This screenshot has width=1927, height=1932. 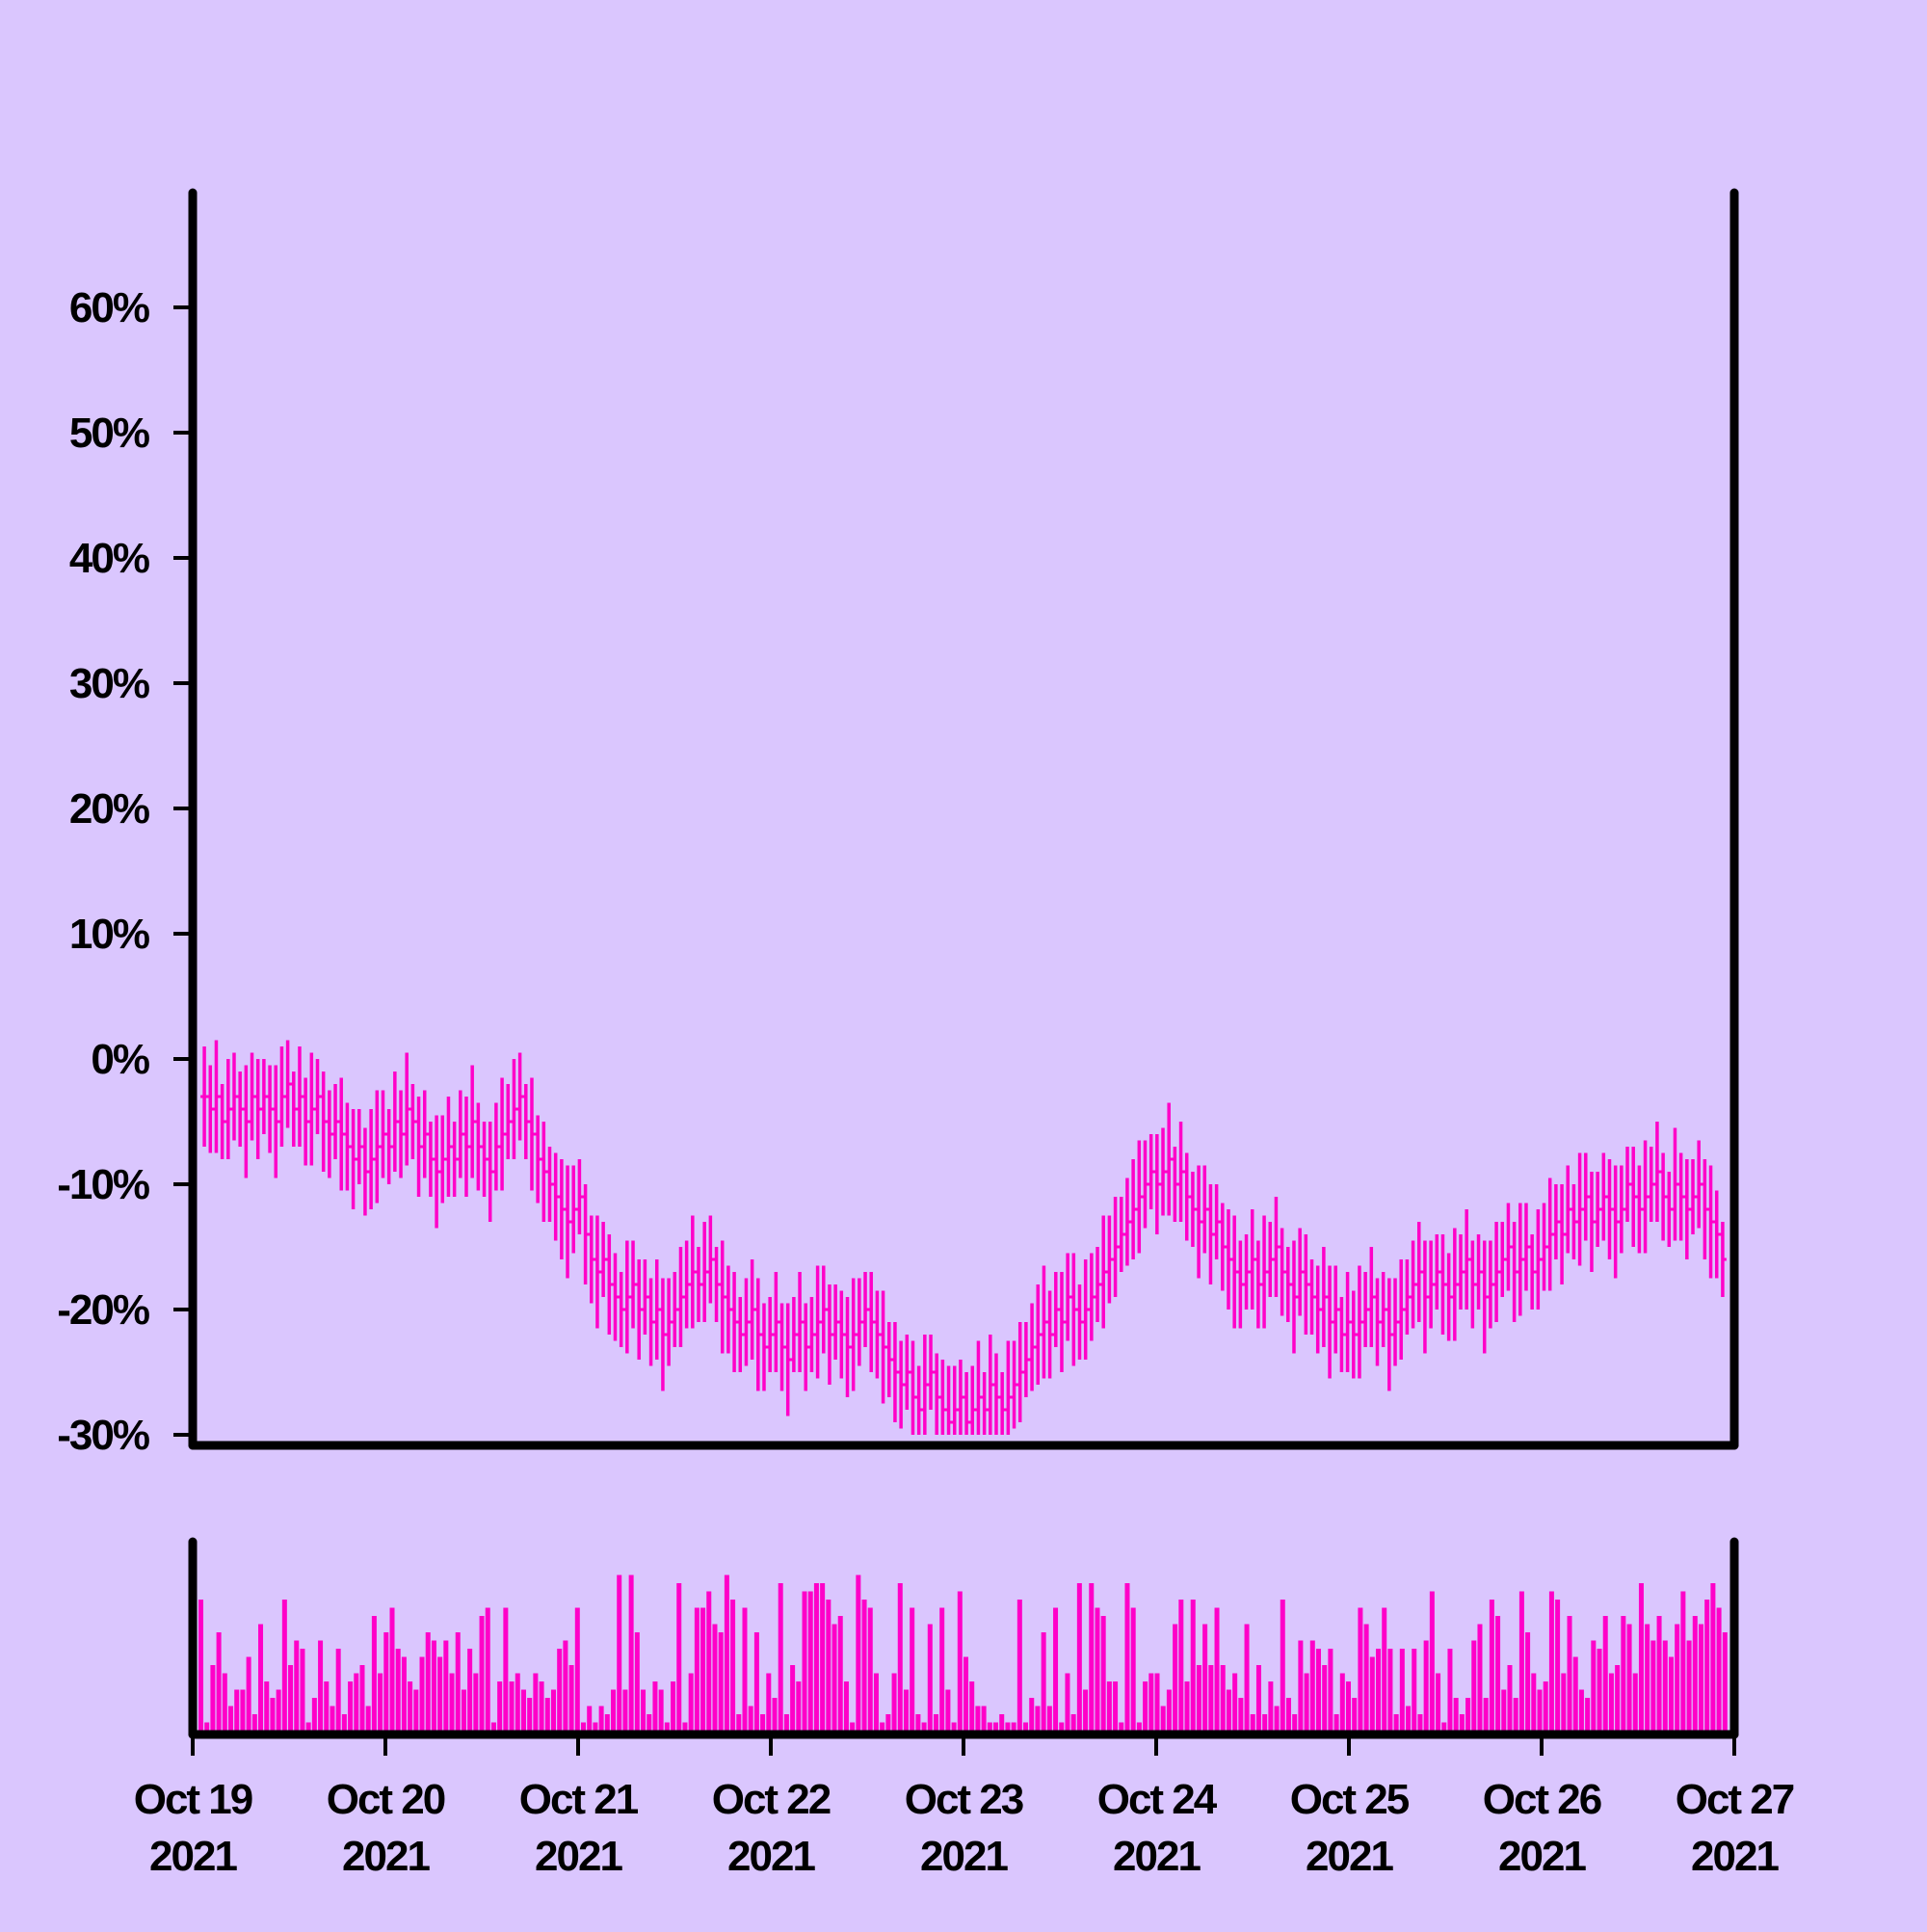 What do you see at coordinates (120, 1059) in the screenshot?
I see `y-tick-label: 0%` at bounding box center [120, 1059].